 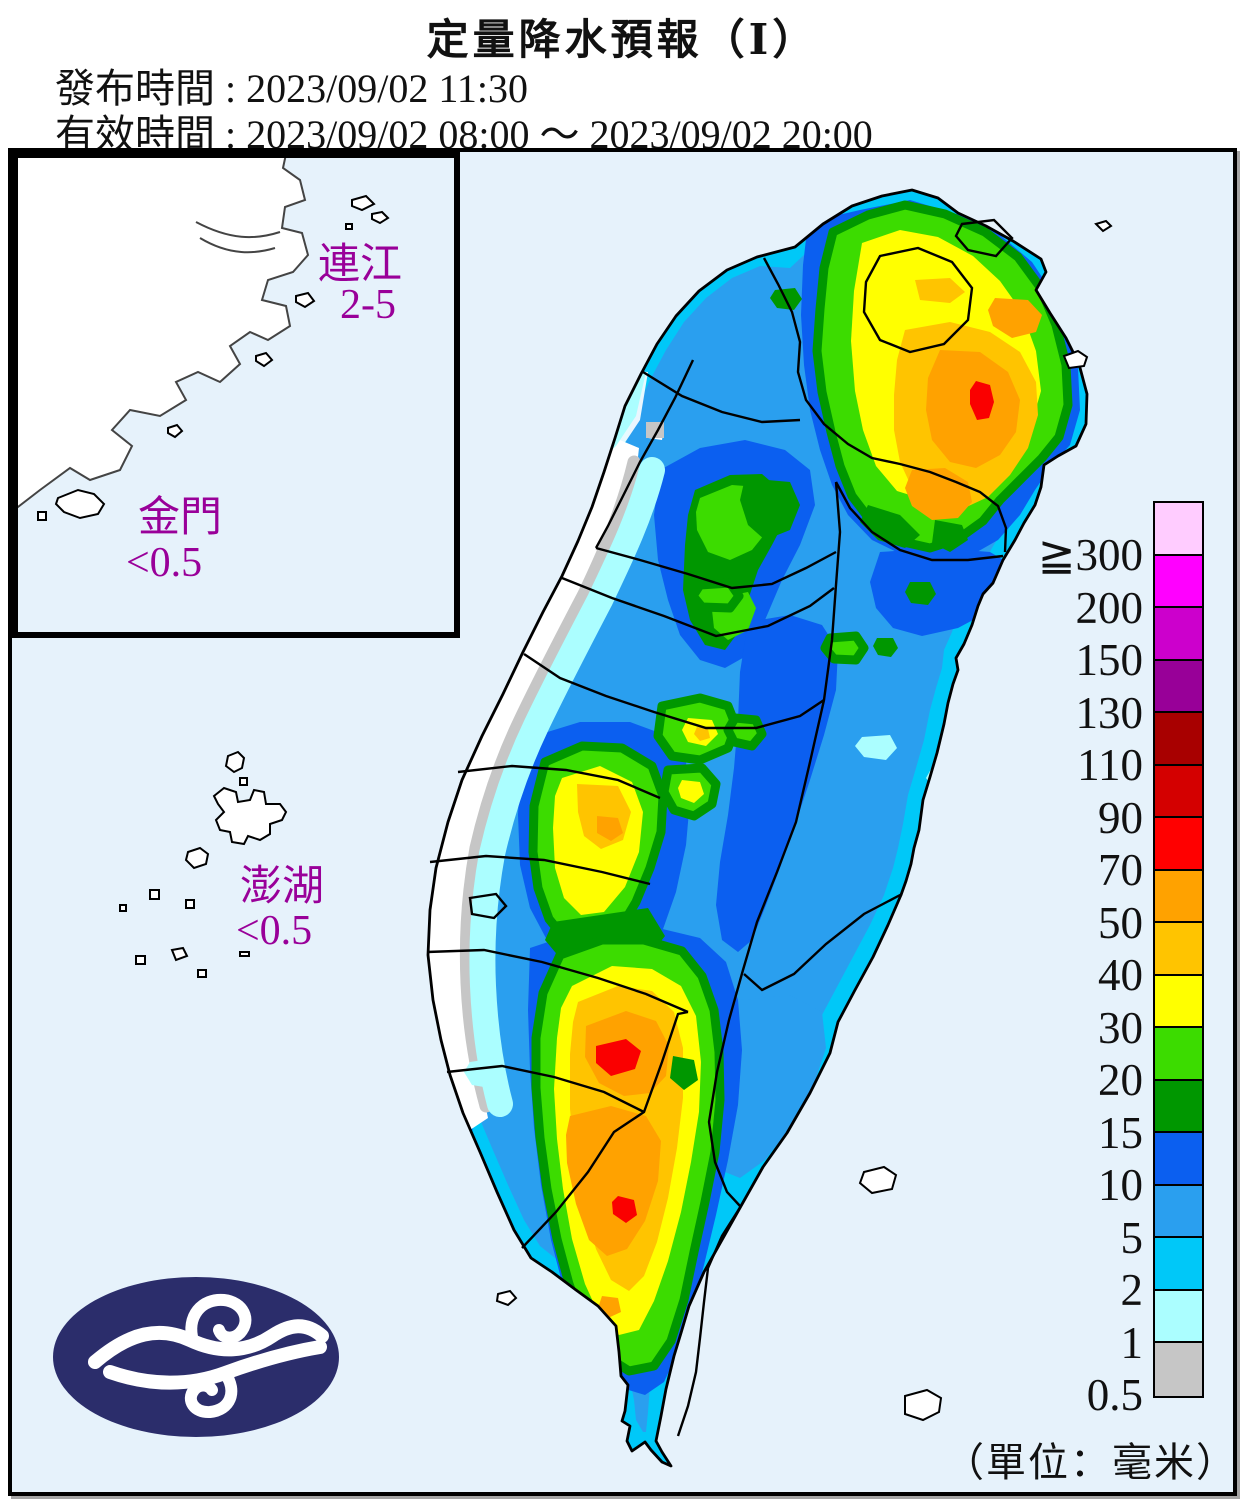 I want to click on penghu-label: 澎湖, so click(x=282, y=887).